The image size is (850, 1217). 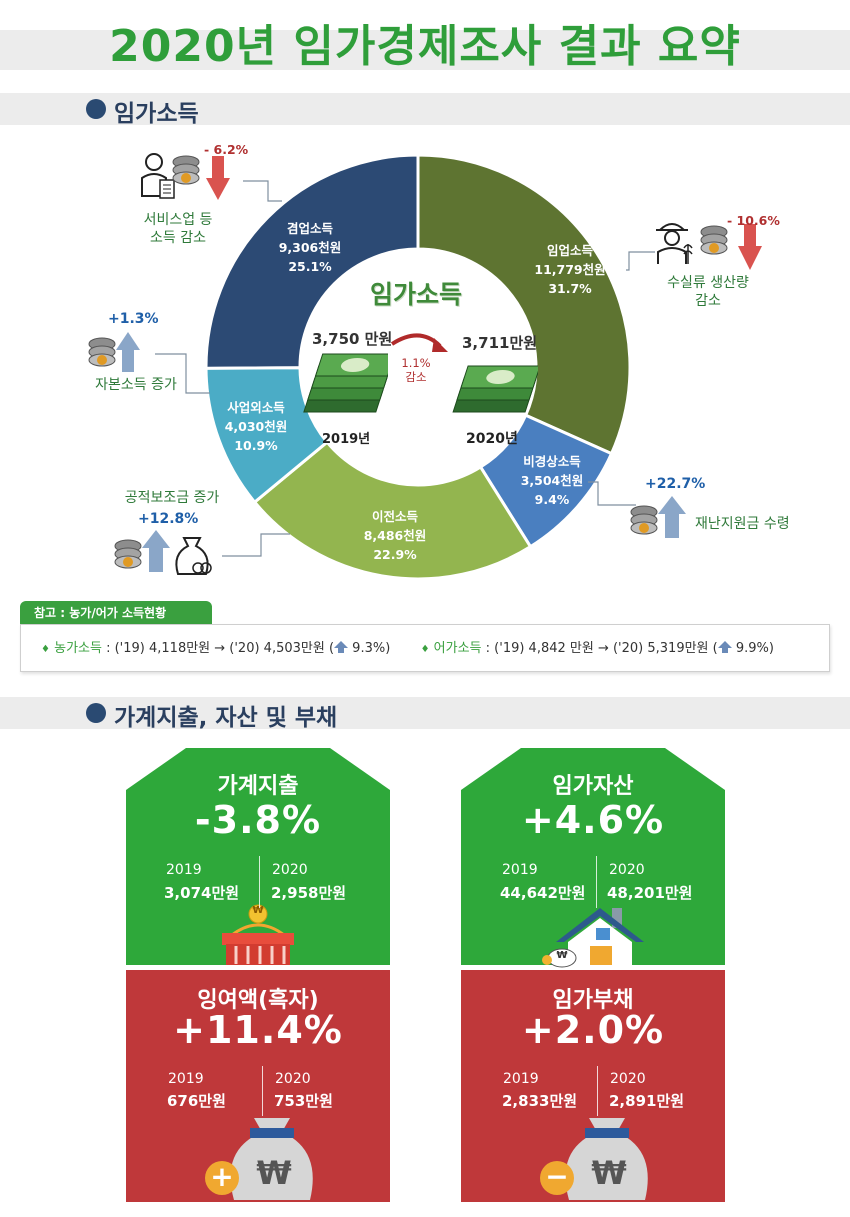 I want to click on segment-value: 3,504천원, so click(x=552, y=480).